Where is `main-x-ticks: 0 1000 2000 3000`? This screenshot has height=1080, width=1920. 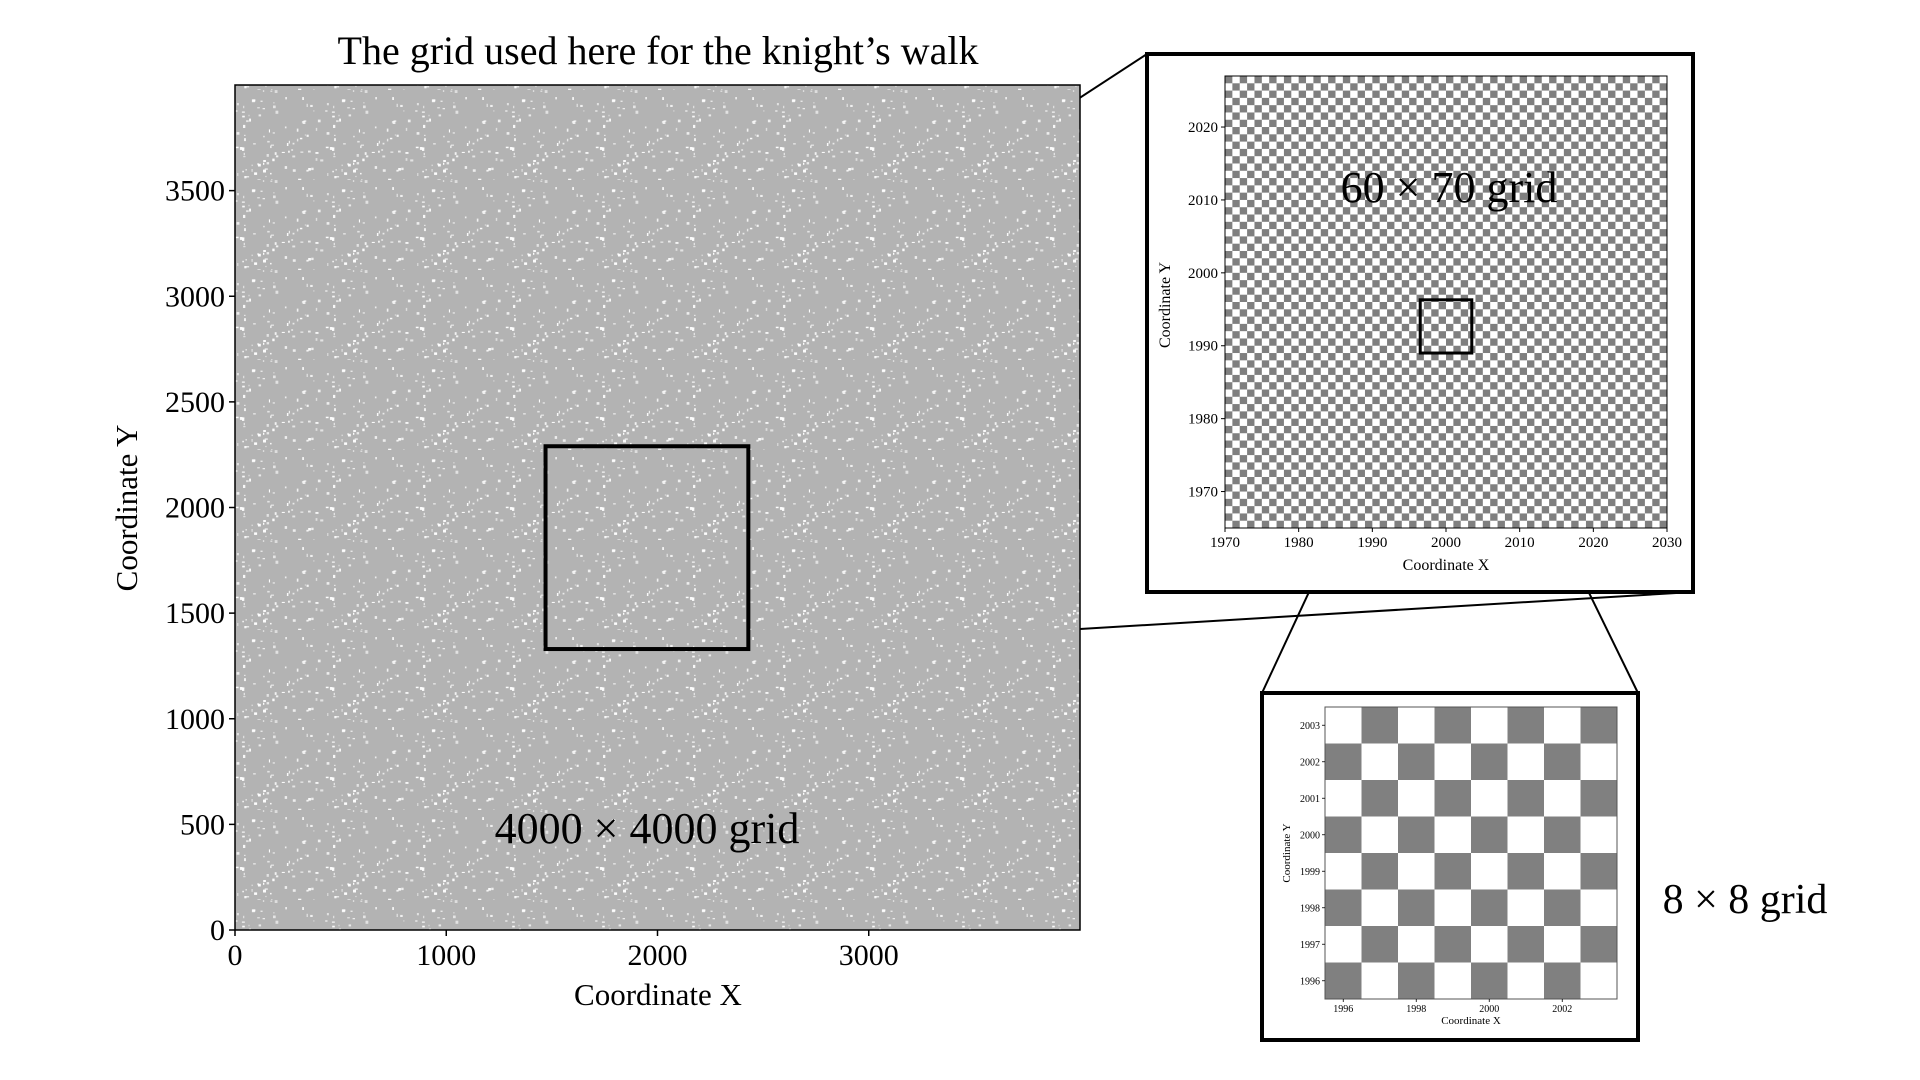 main-x-ticks: 0 1000 2000 3000 is located at coordinates (563, 951).